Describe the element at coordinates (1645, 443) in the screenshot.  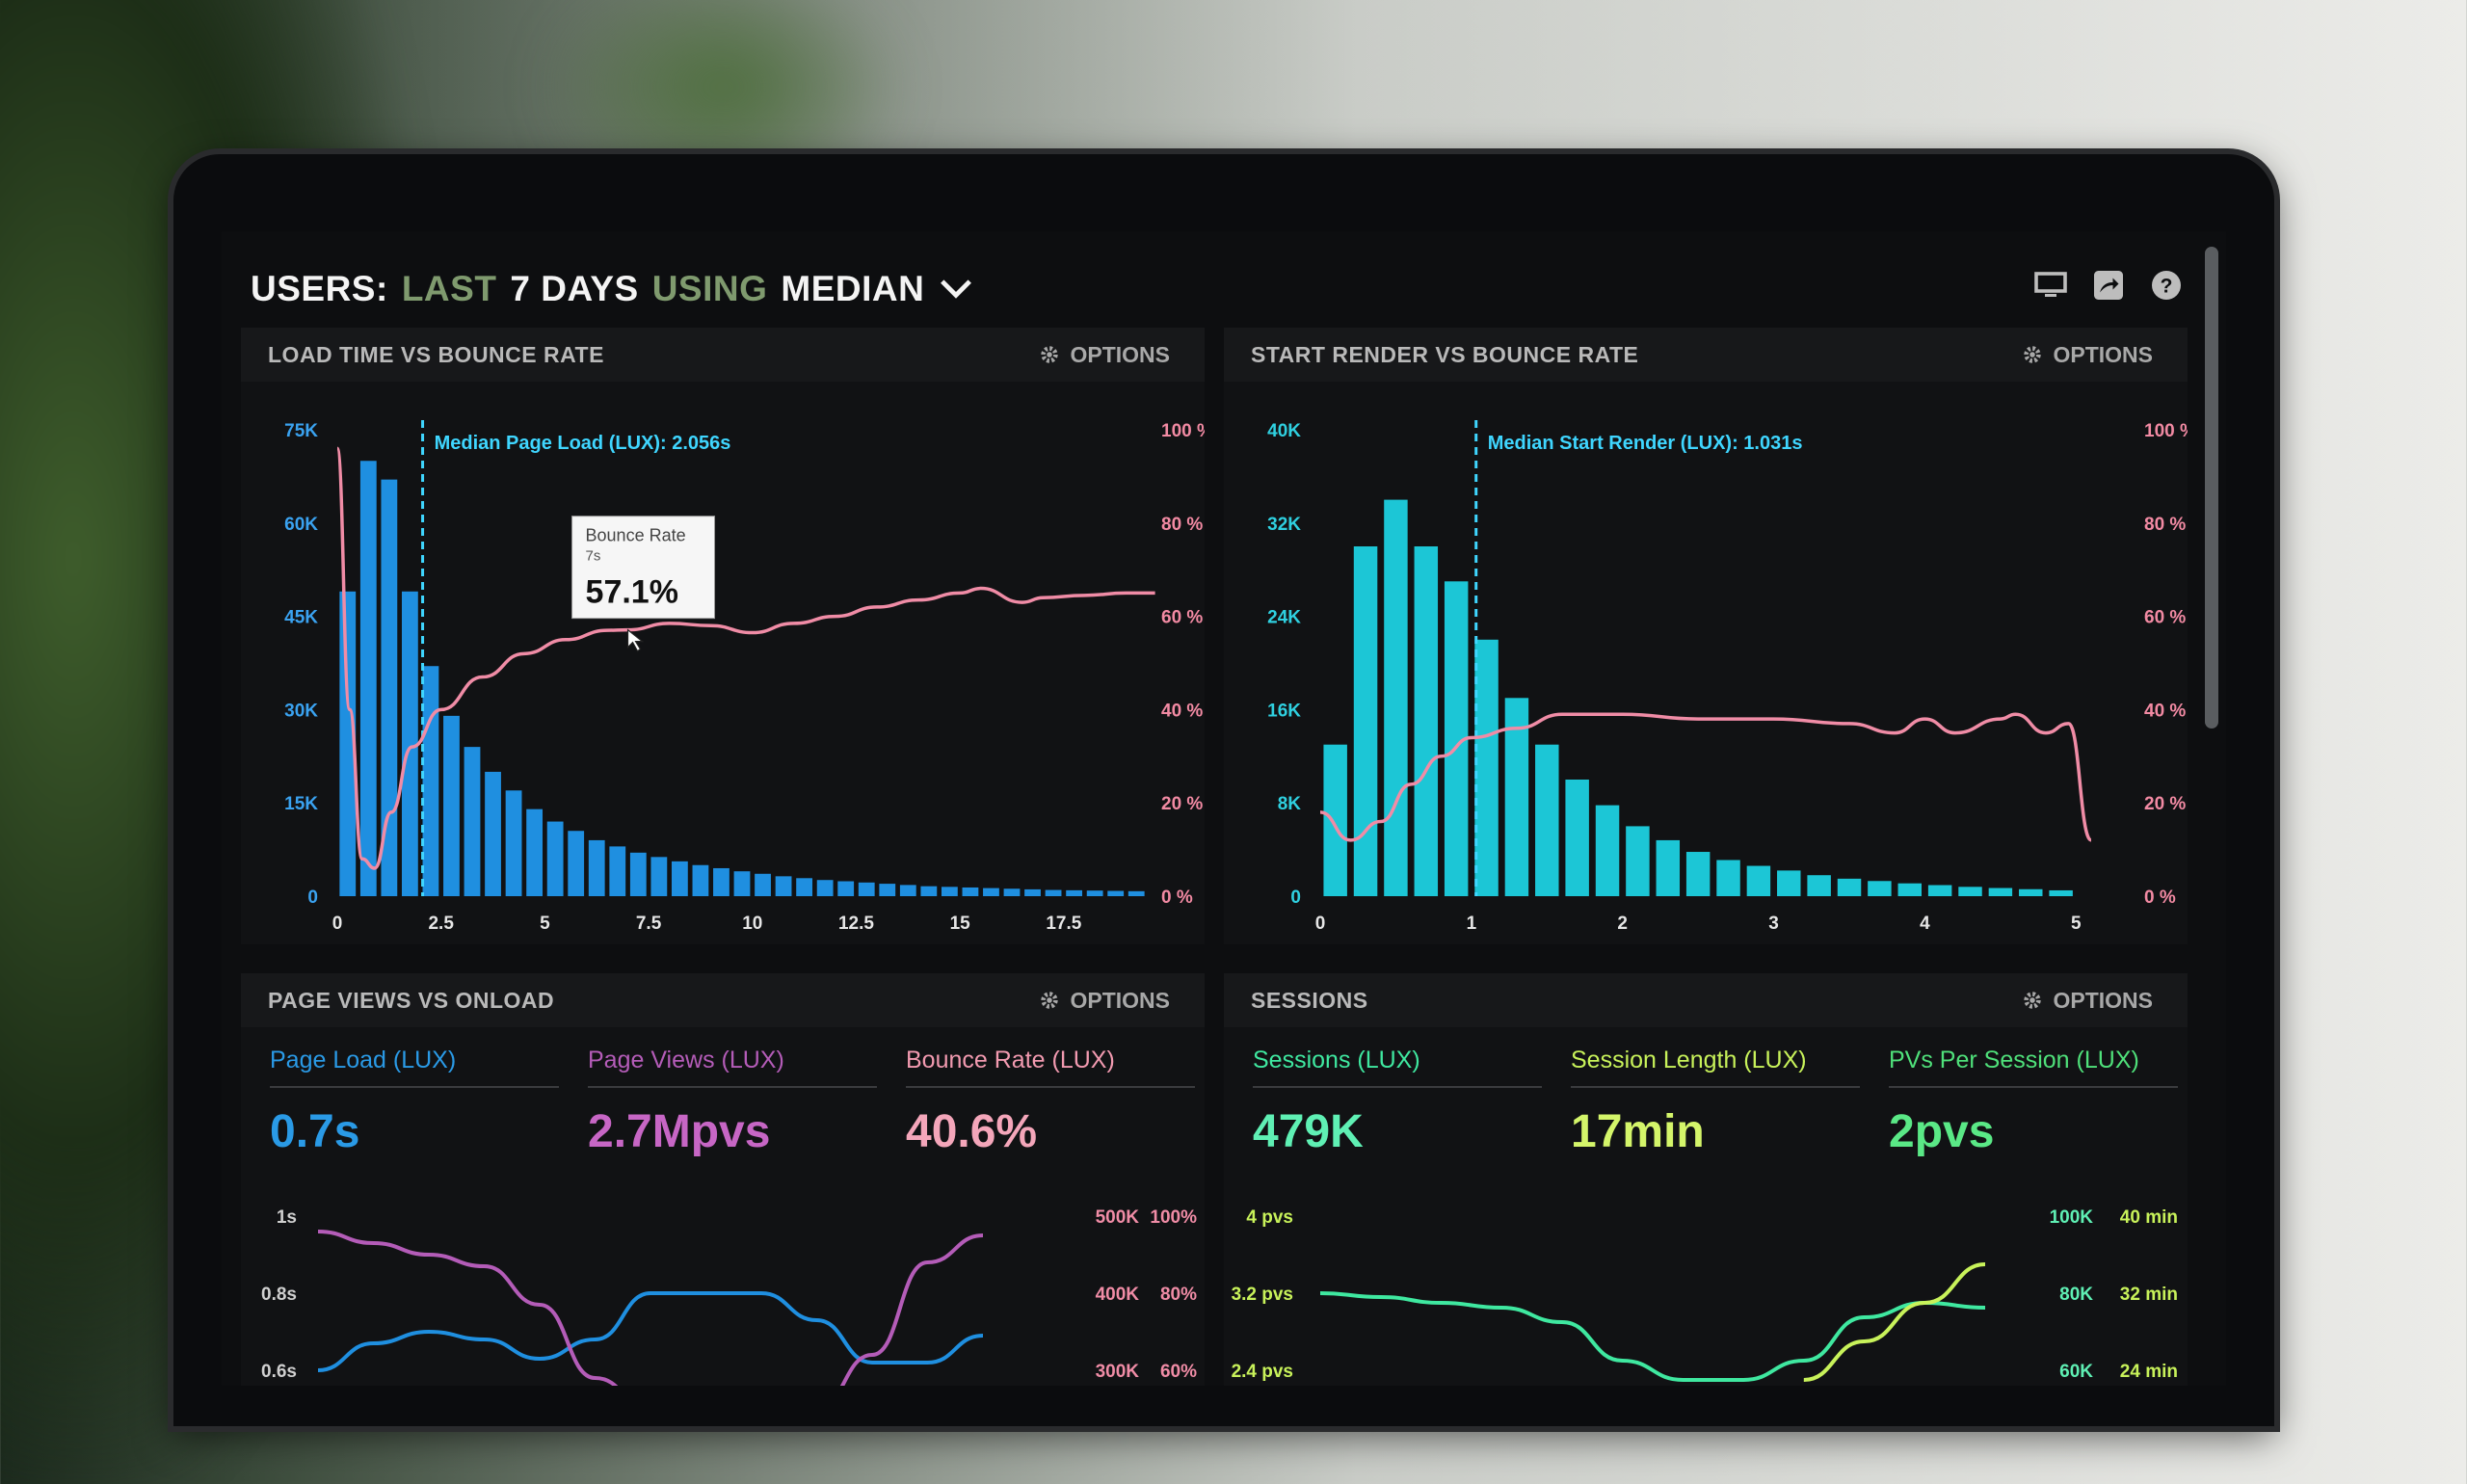
I see `median-label: Median Start Render (LUX): 1.031s` at that location.